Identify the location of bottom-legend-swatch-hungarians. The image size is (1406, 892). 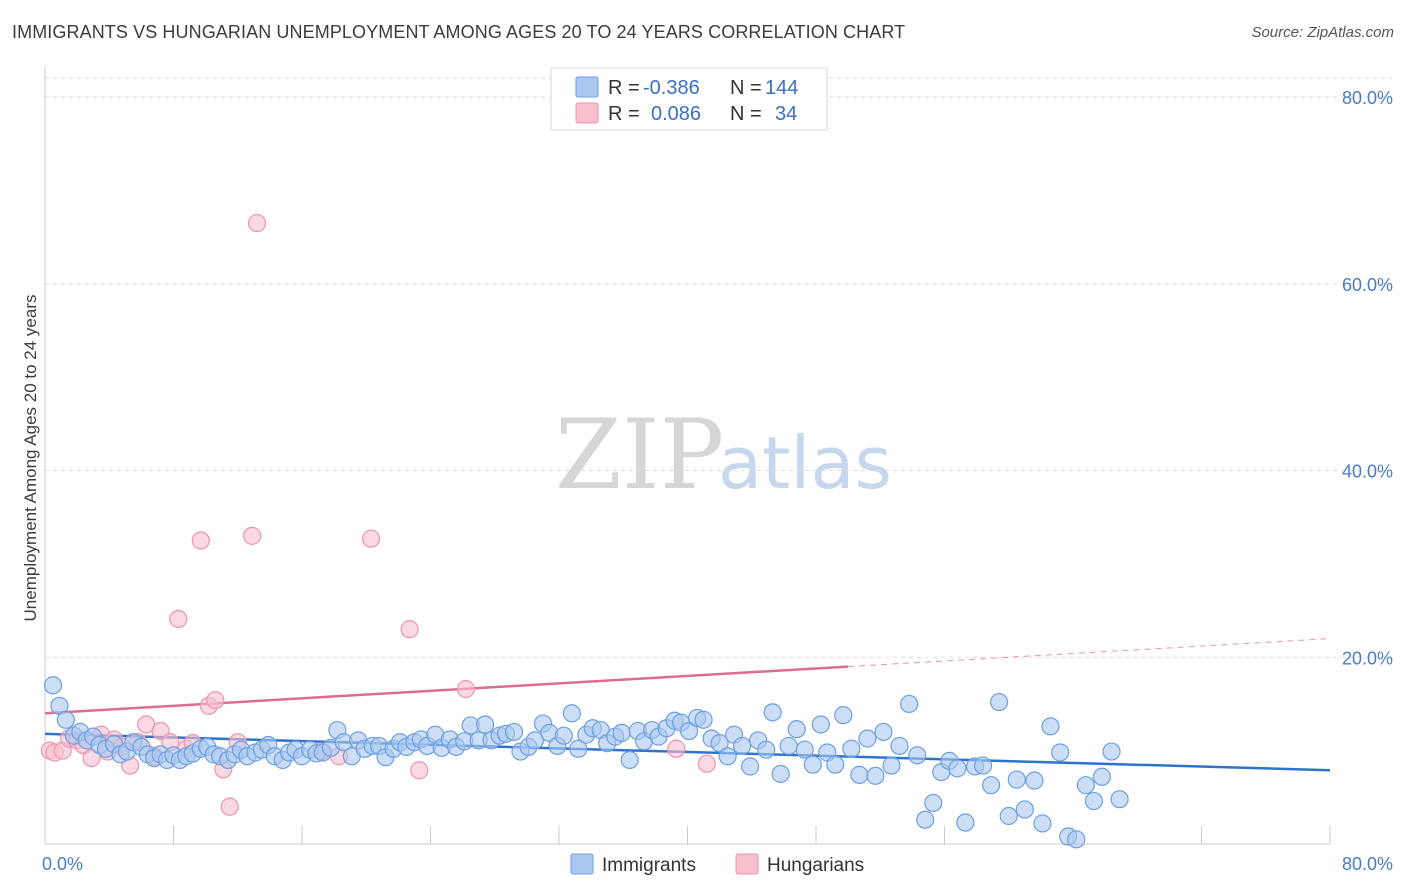
(747, 864).